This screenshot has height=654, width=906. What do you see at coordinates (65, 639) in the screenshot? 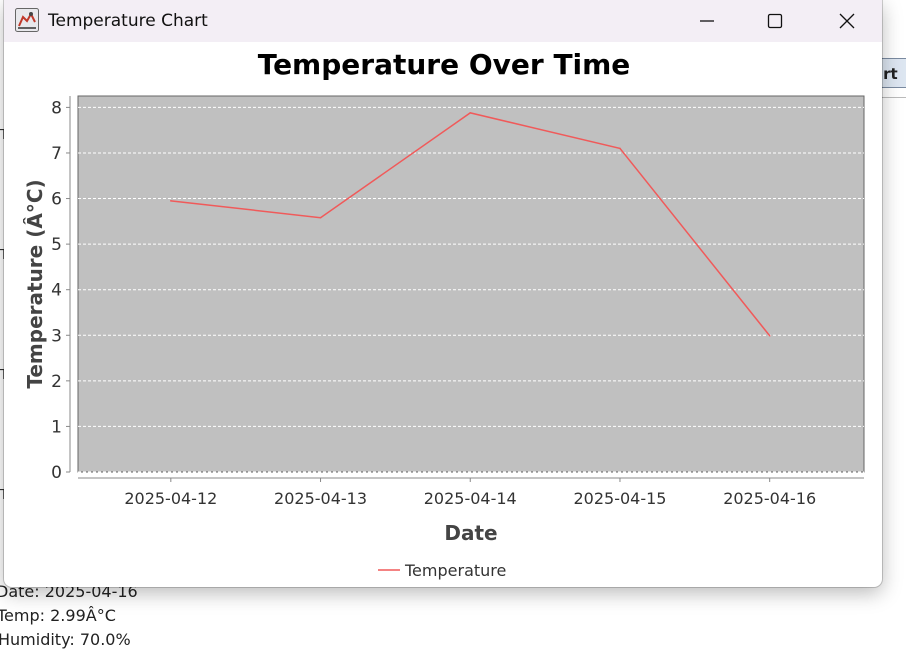
I see `detail-humidity: Humidity: 70.0%` at bounding box center [65, 639].